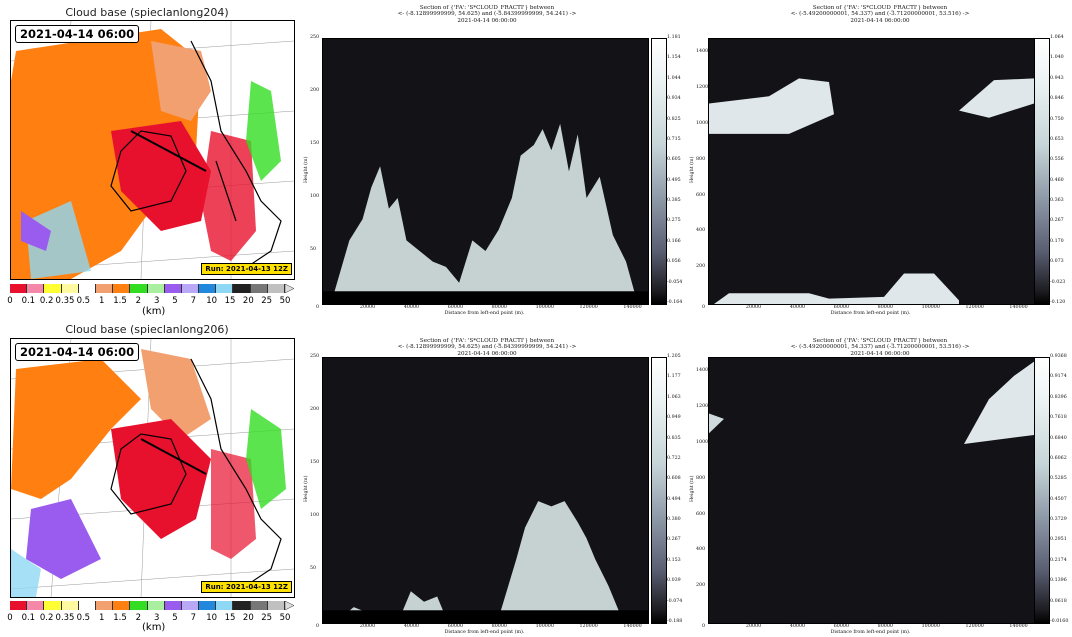  Describe the element at coordinates (138, 618) in the screenshot. I see `colorbar-tick-label: 2` at that location.